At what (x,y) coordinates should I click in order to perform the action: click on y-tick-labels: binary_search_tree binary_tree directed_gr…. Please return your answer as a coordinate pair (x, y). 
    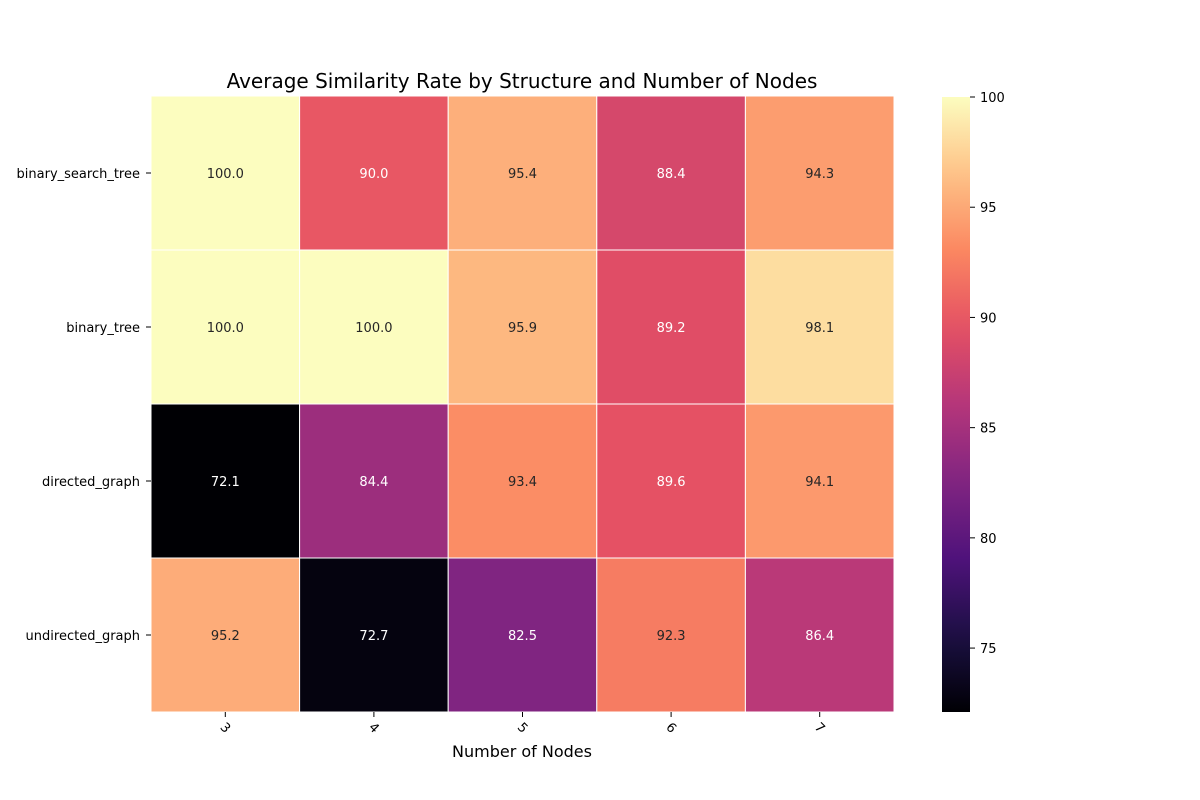
    Looking at the image, I should click on (84, 405).